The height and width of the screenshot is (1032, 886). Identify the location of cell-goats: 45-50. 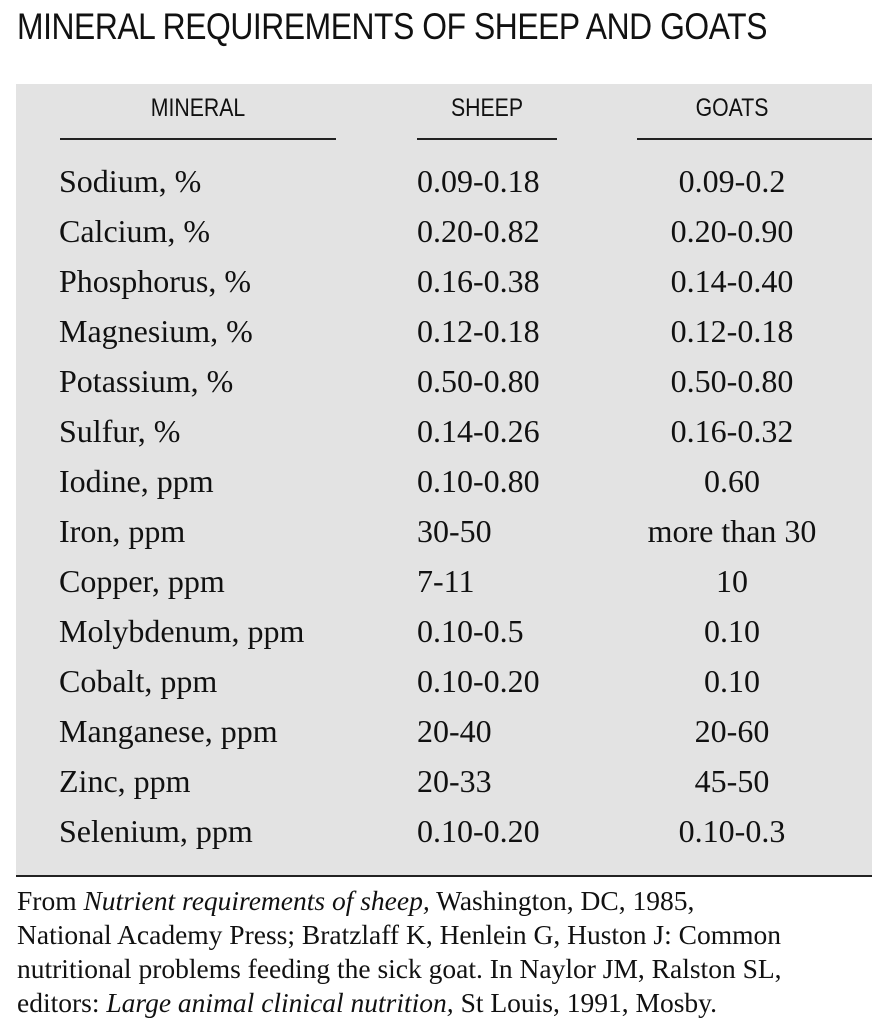
(732, 781).